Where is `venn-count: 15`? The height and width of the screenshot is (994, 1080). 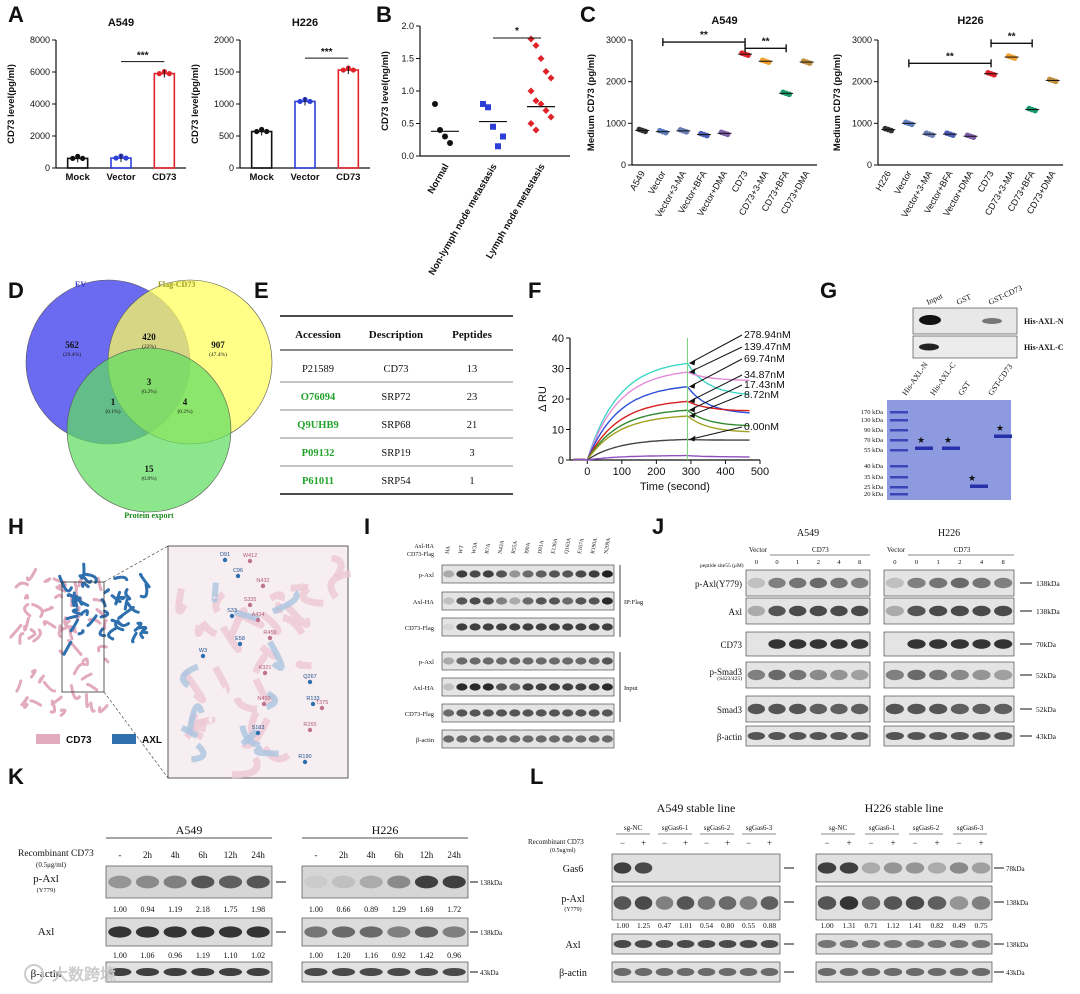 venn-count: 15 is located at coordinates (150, 469).